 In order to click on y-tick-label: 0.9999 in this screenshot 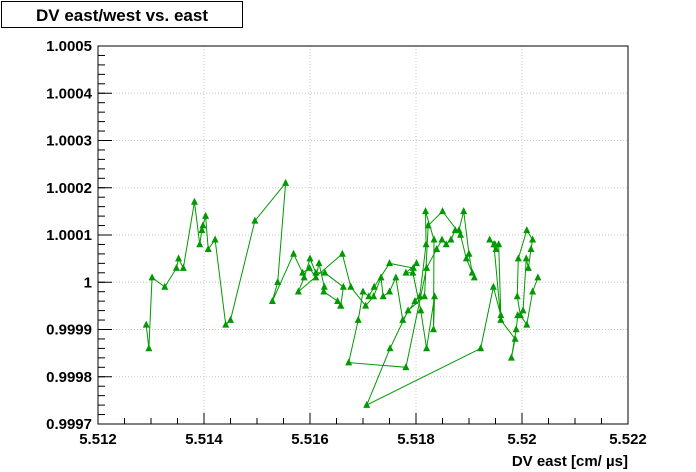, I will do `click(69, 330)`.